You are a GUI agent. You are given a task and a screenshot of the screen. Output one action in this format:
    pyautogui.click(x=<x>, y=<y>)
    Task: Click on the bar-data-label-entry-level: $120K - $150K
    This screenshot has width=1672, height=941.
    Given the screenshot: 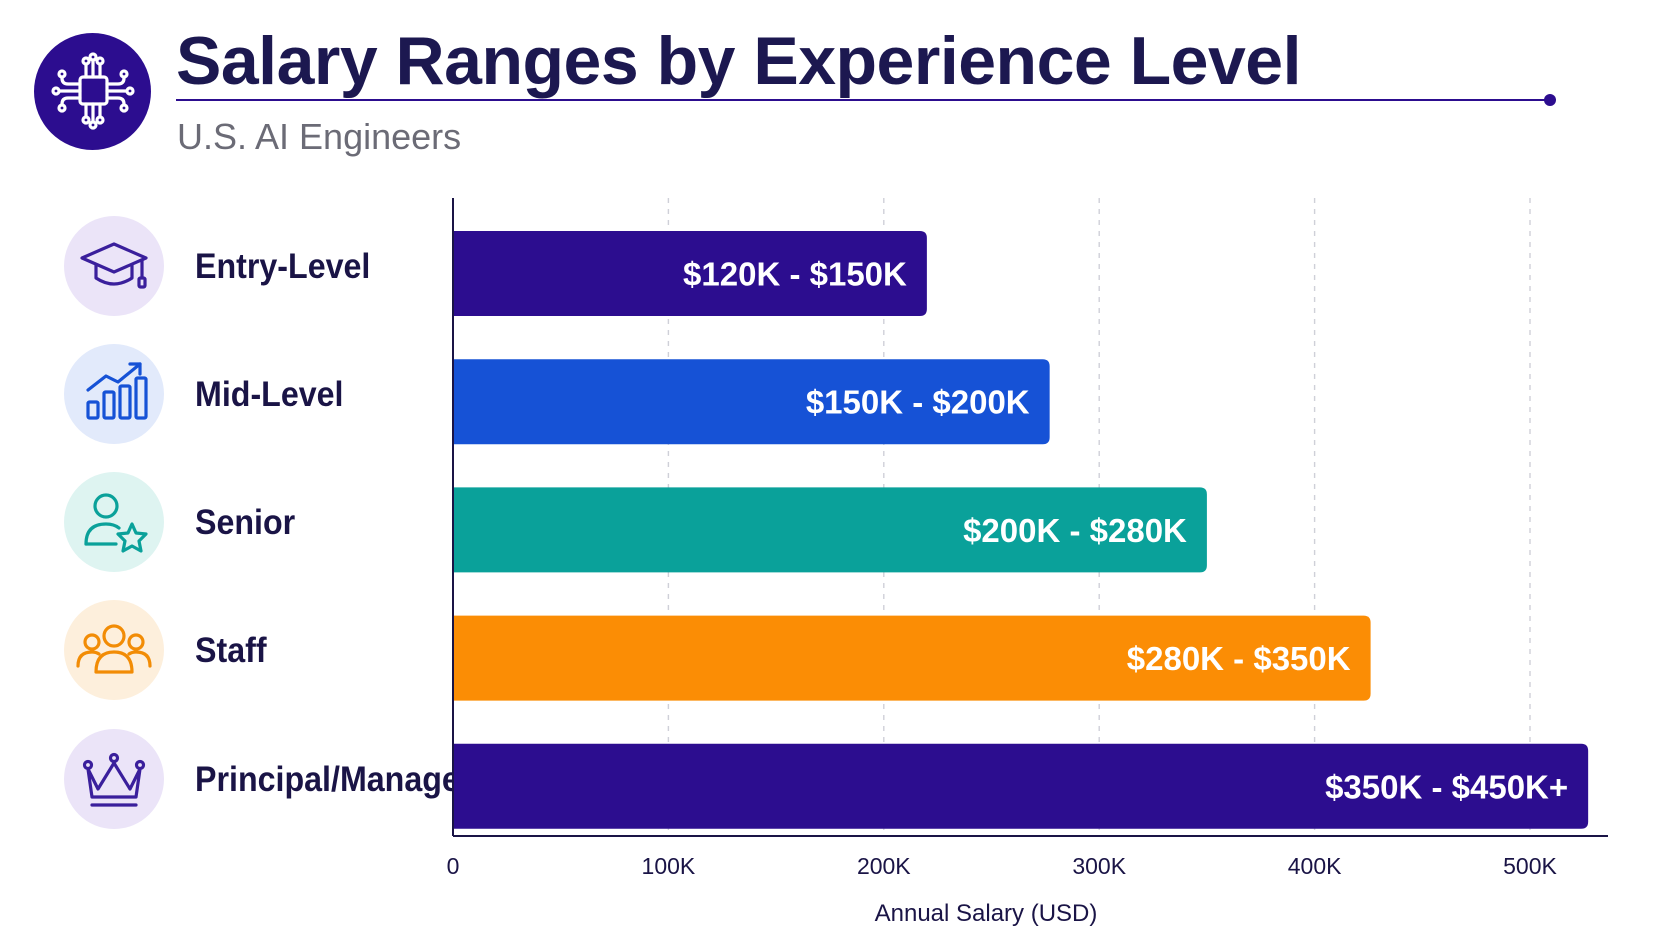 What is the action you would take?
    pyautogui.click(x=795, y=274)
    